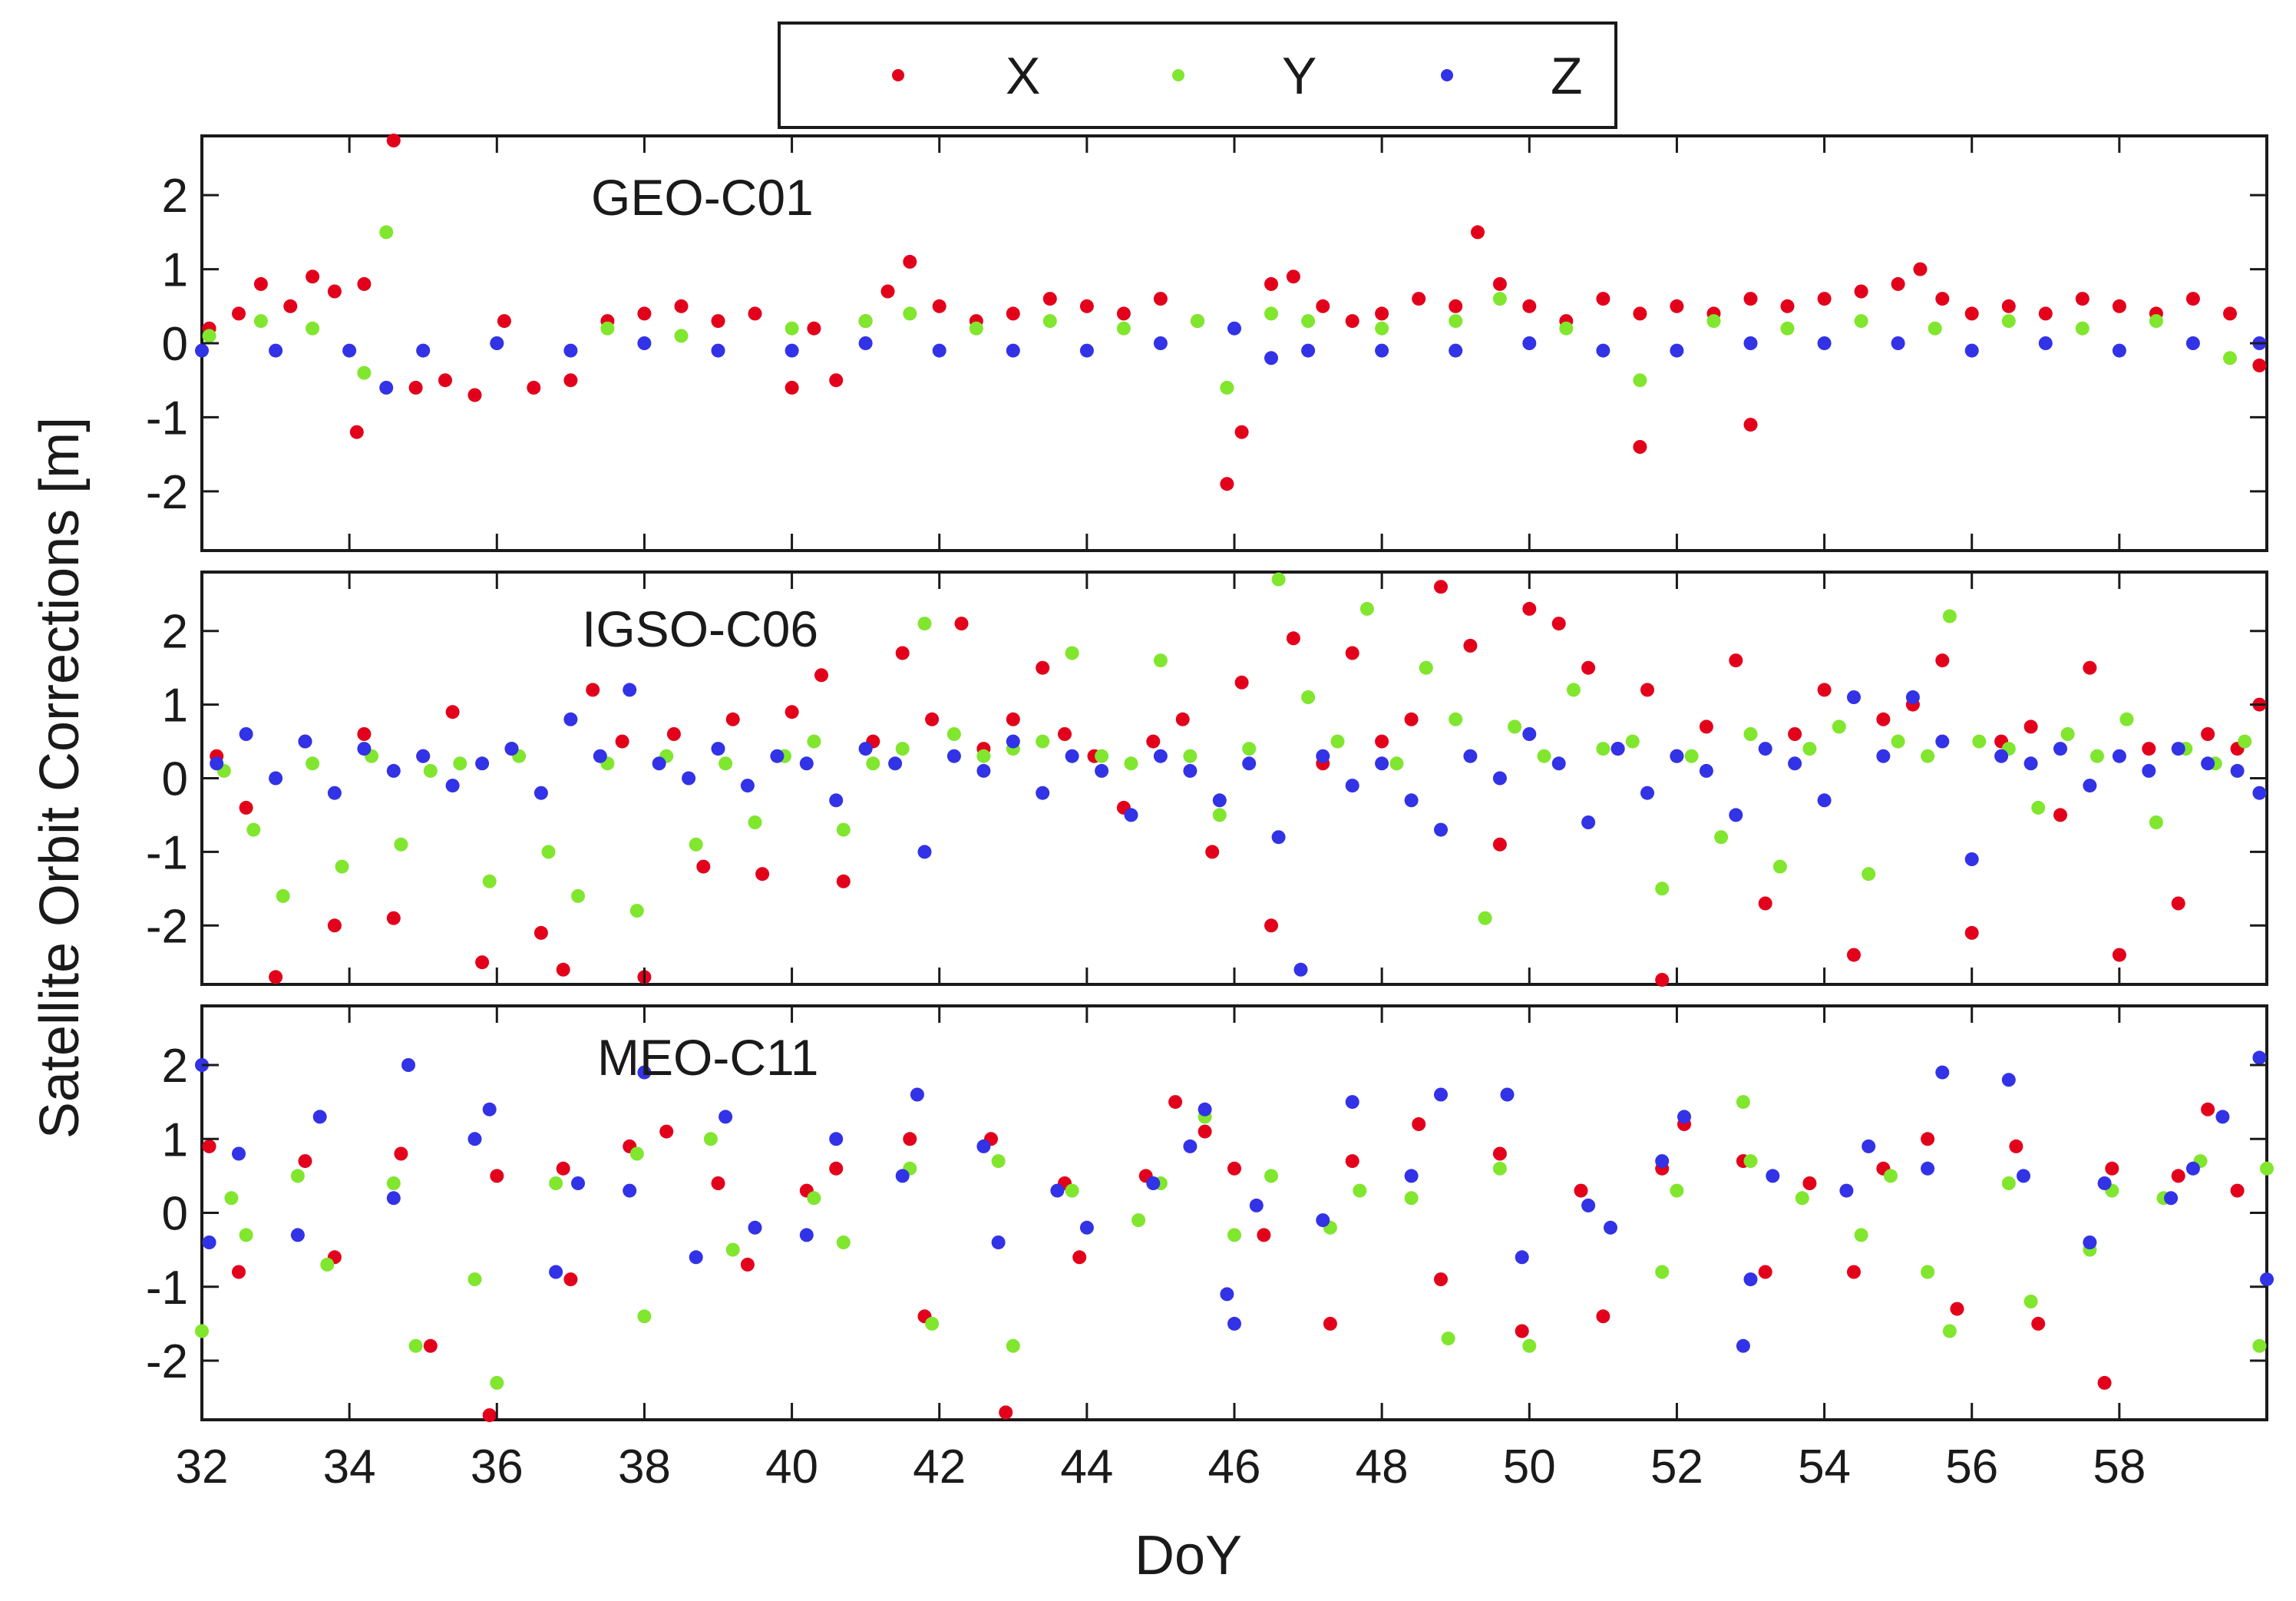 This screenshot has width=2296, height=1601. I want to click on panel-title: MEO-C11, so click(708, 1058).